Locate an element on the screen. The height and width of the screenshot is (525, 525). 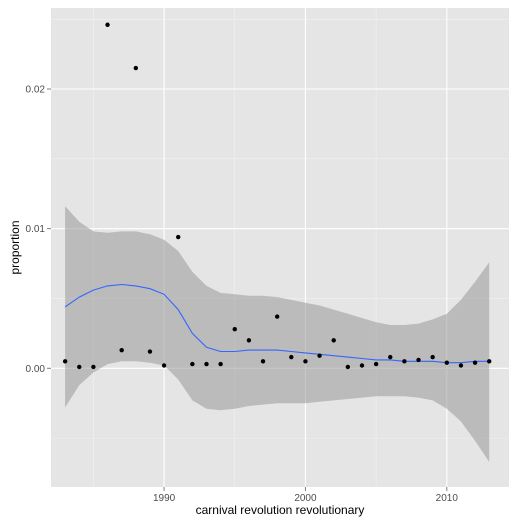
y-axis-title: proportion is located at coordinates (15, 247).